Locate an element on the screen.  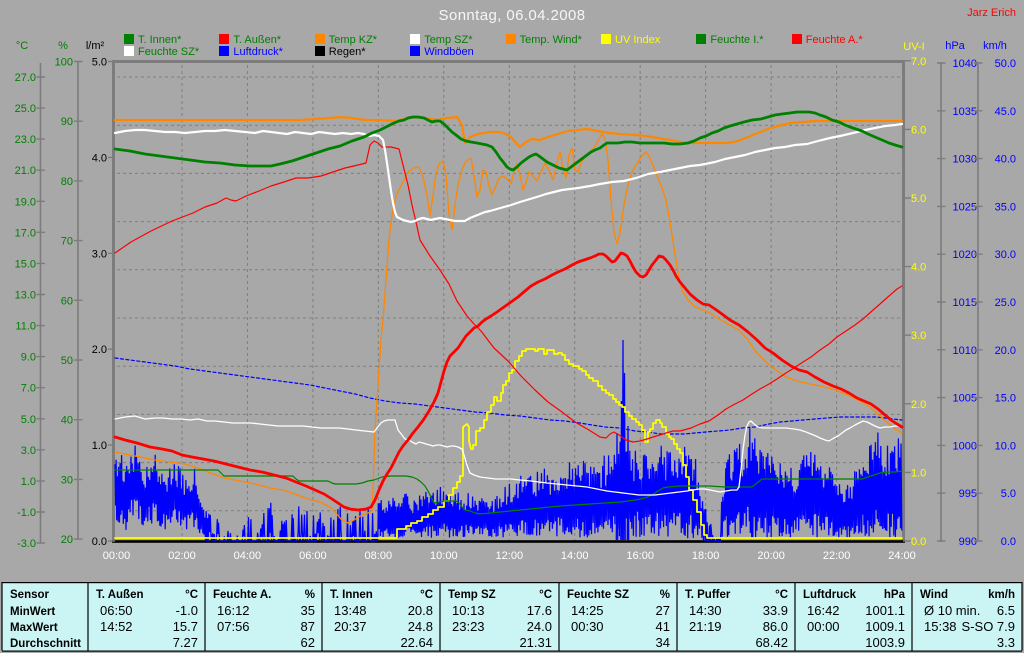
svg-text: 35 is located at coordinates (308, 610).